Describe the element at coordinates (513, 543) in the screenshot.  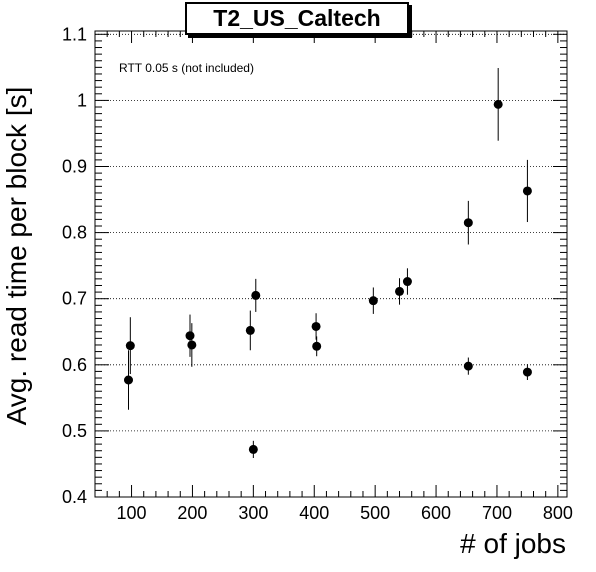
I see `x-axis-label: # of jobs` at that location.